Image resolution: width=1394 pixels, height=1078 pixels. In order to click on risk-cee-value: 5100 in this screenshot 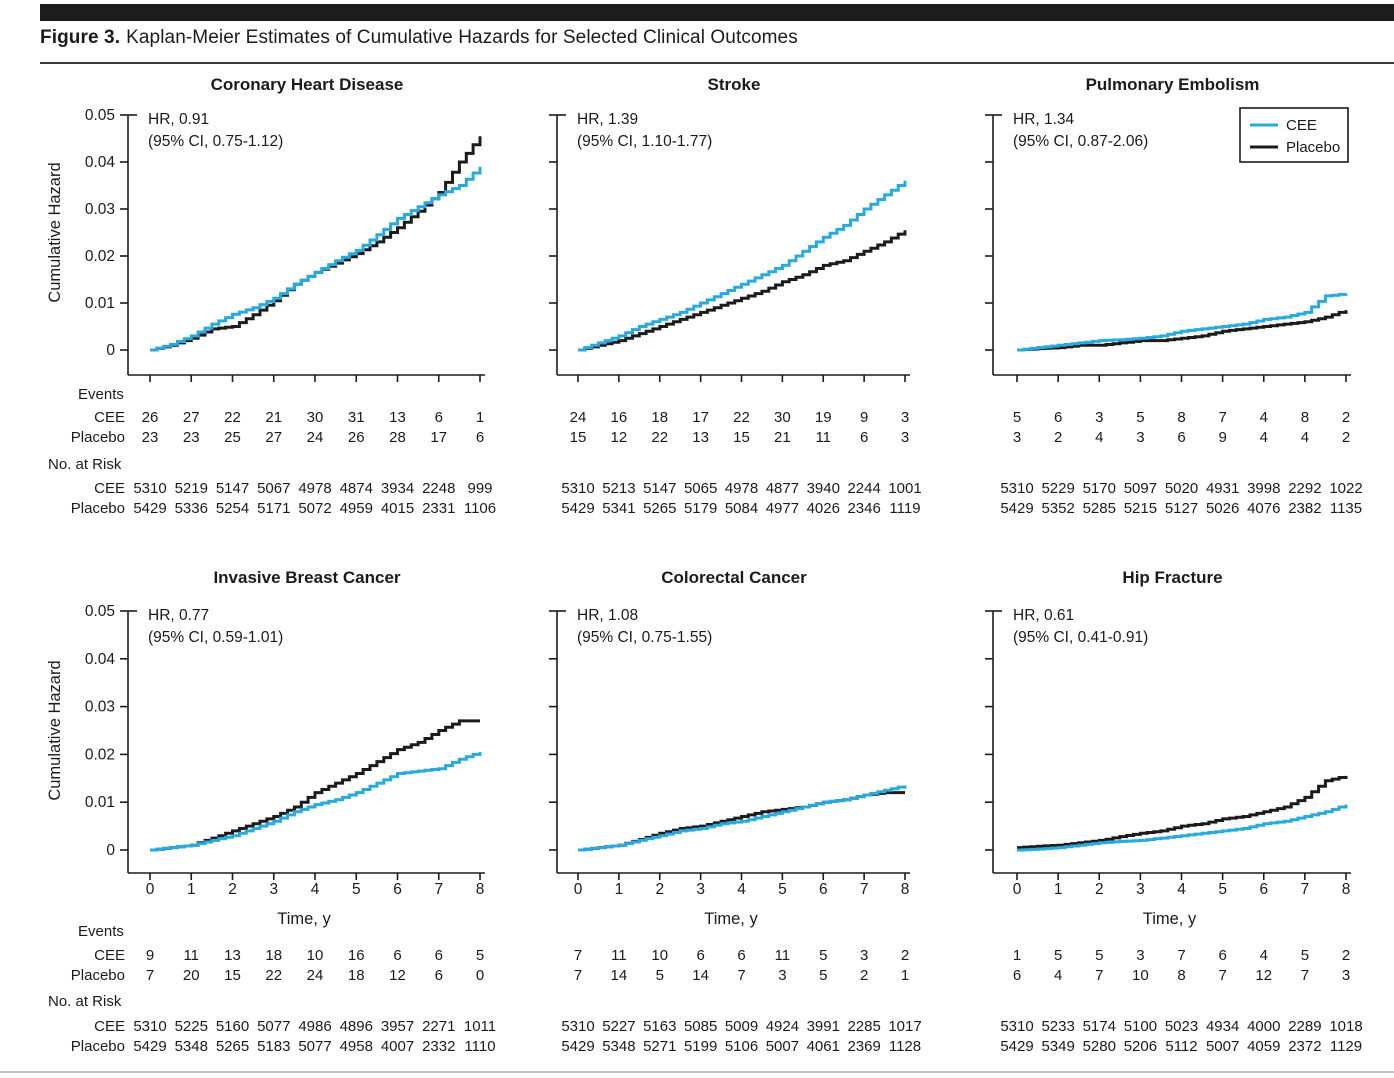, I will do `click(1140, 1026)`.